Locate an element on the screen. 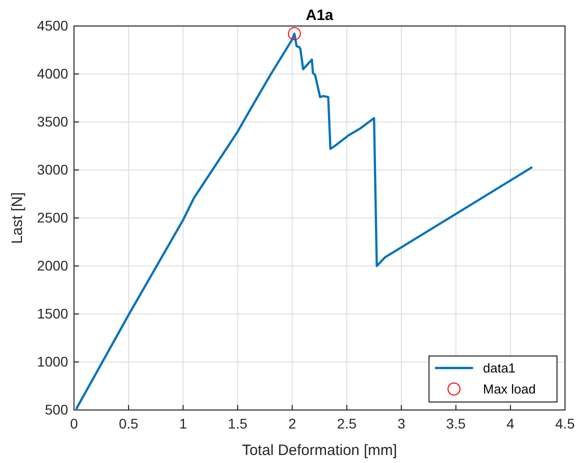 The width and height of the screenshot is (581, 463). x-tick-label: 0 is located at coordinates (74, 423).